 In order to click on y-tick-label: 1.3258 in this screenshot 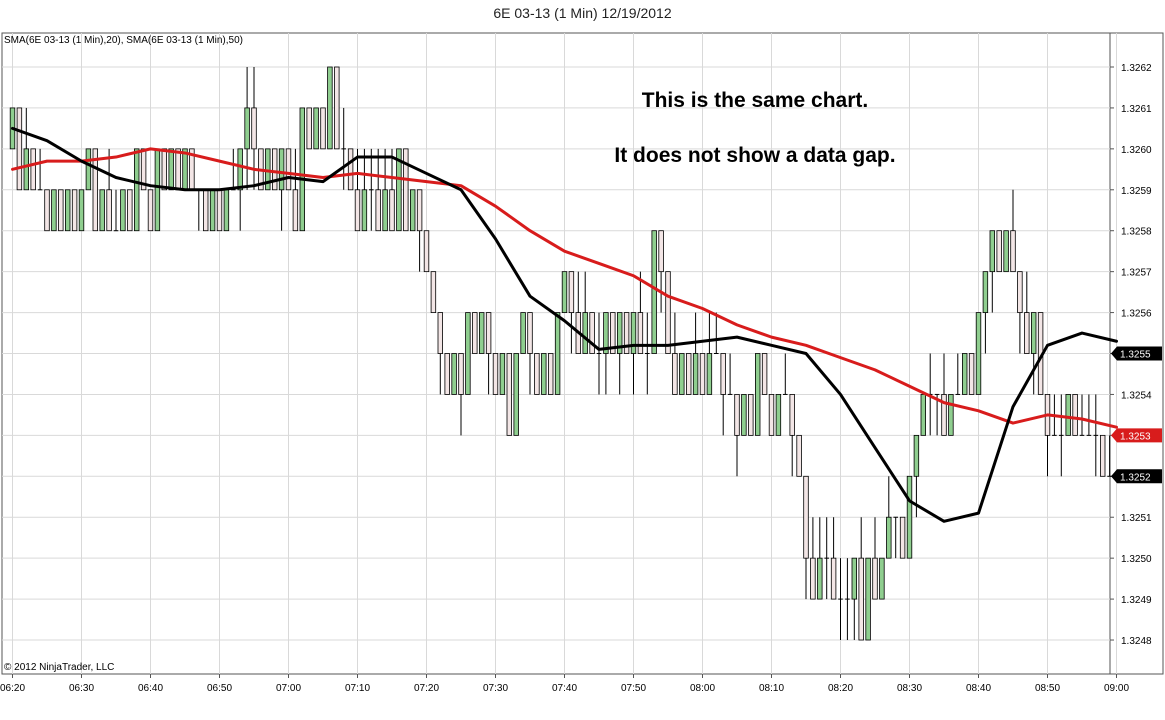, I will do `click(1136, 232)`.